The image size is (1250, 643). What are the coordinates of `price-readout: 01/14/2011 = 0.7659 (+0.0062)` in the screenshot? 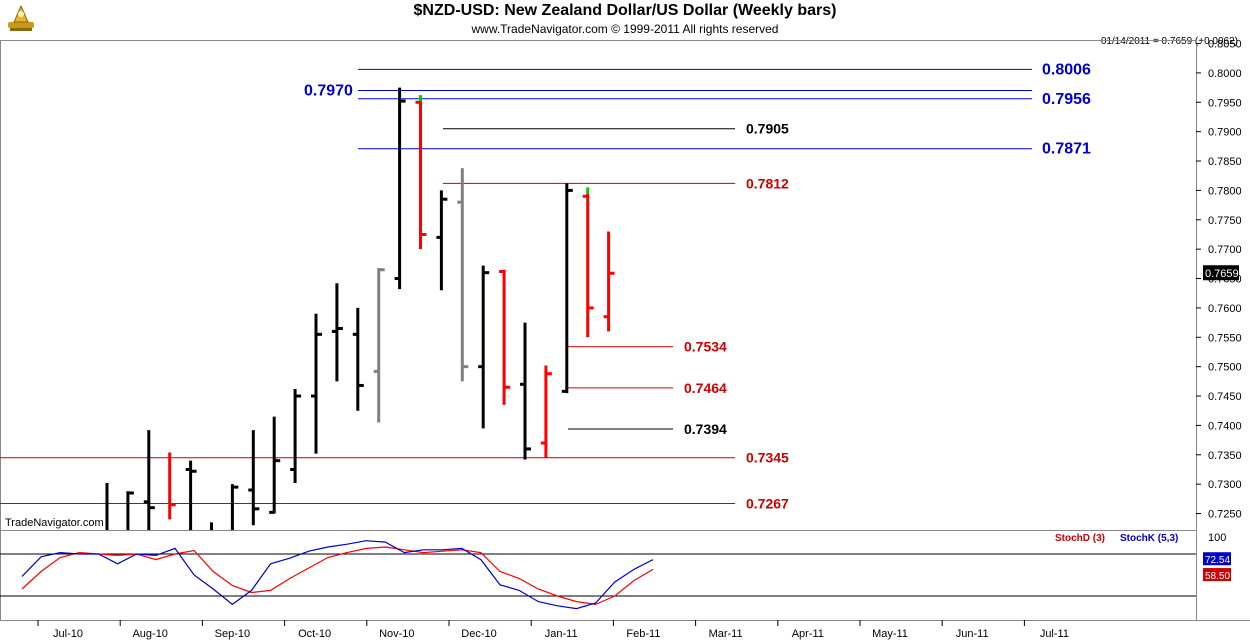 It's located at (1169, 41).